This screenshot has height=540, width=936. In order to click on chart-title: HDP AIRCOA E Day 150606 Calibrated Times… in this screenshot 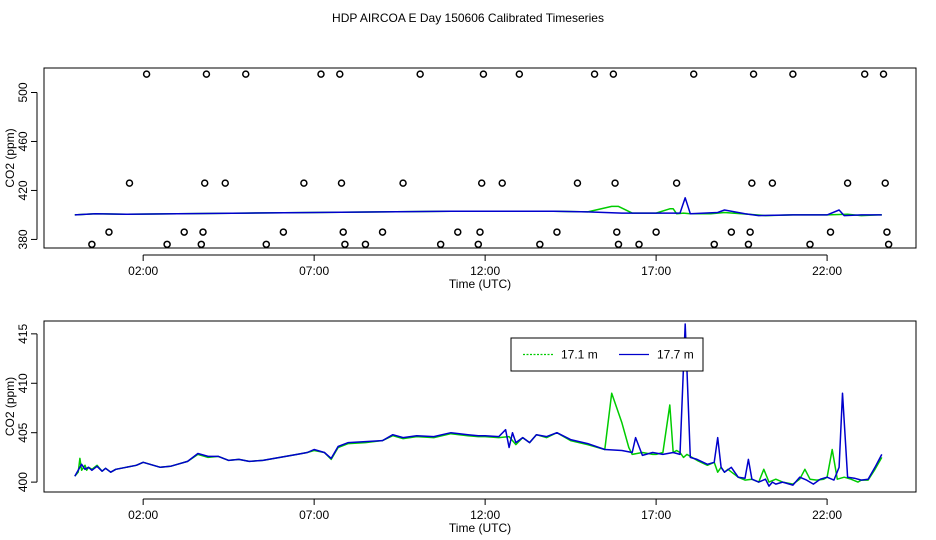, I will do `click(468, 18)`.